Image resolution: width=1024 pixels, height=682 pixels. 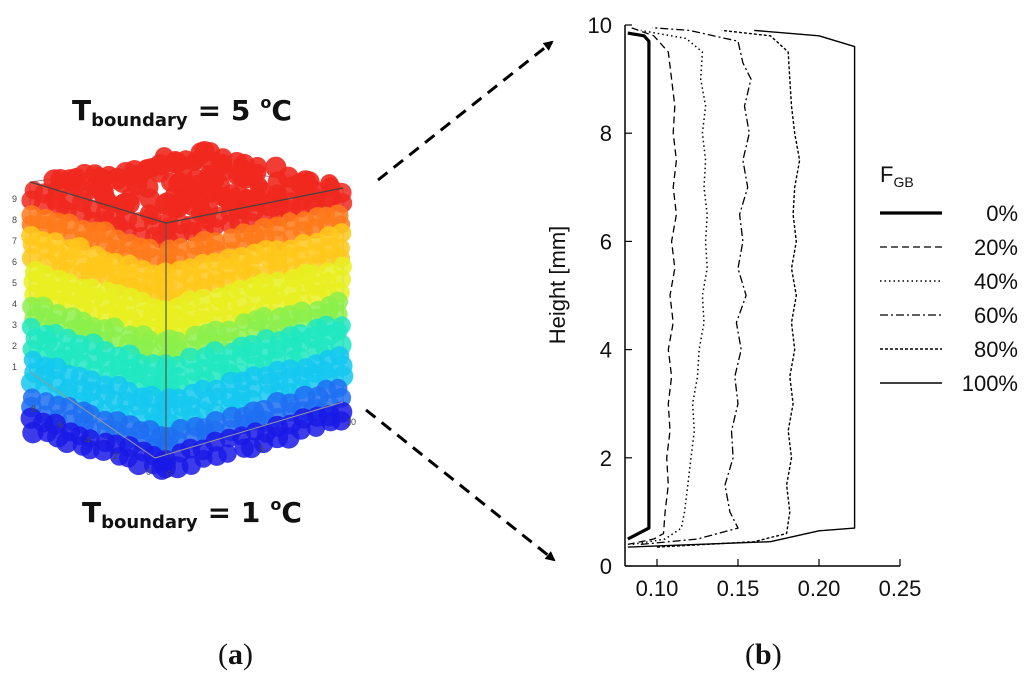 I want to click on x-tick-label: 0.10, so click(x=657, y=588).